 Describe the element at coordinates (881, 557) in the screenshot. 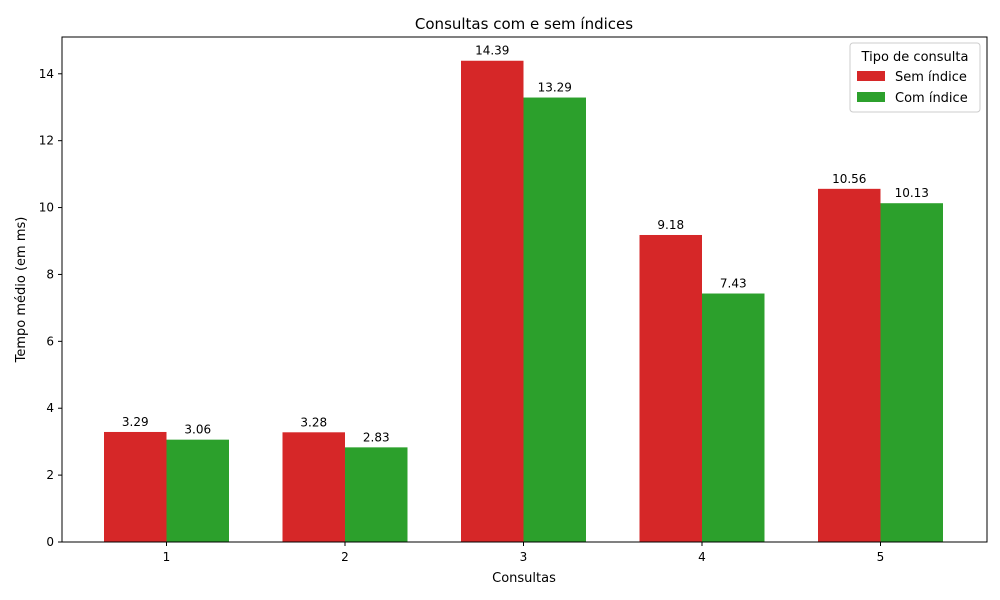

I see `x-tick-label: 5` at that location.